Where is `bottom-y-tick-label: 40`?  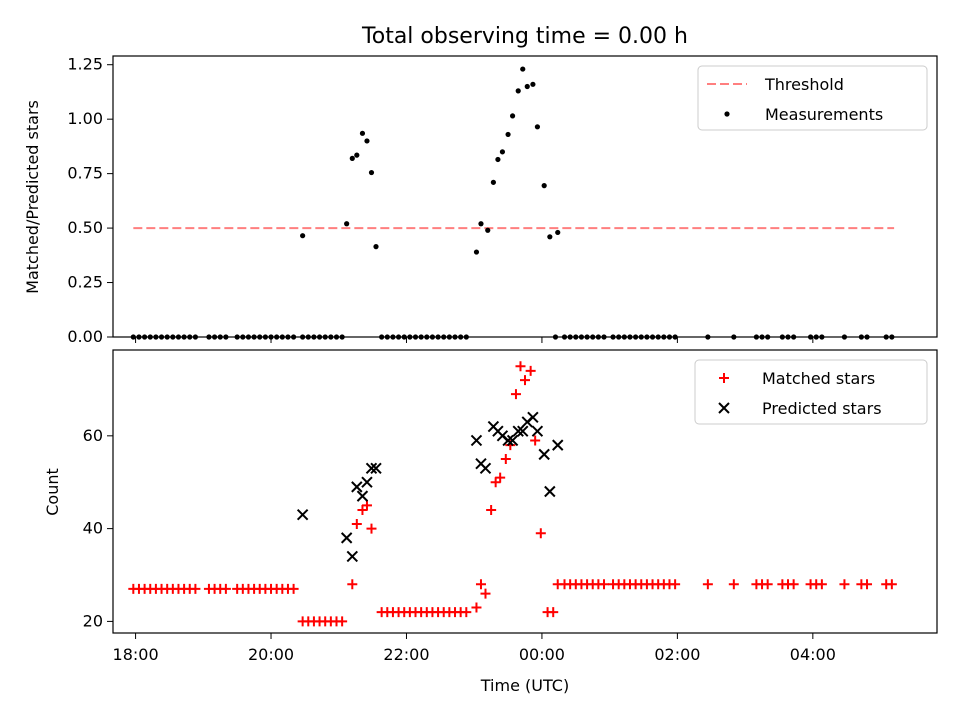 bottom-y-tick-label: 40 is located at coordinates (93, 528).